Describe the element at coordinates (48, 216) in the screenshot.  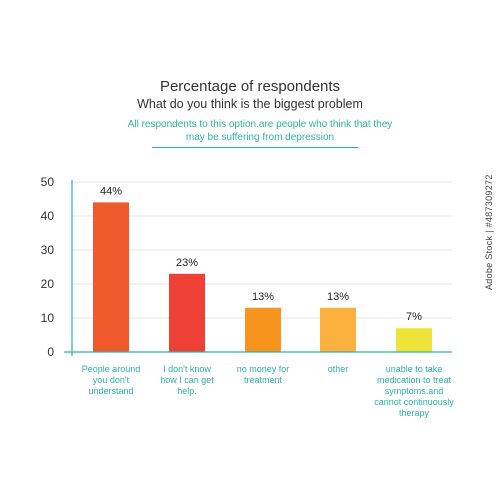
I see `y-tick-label: 40` at that location.